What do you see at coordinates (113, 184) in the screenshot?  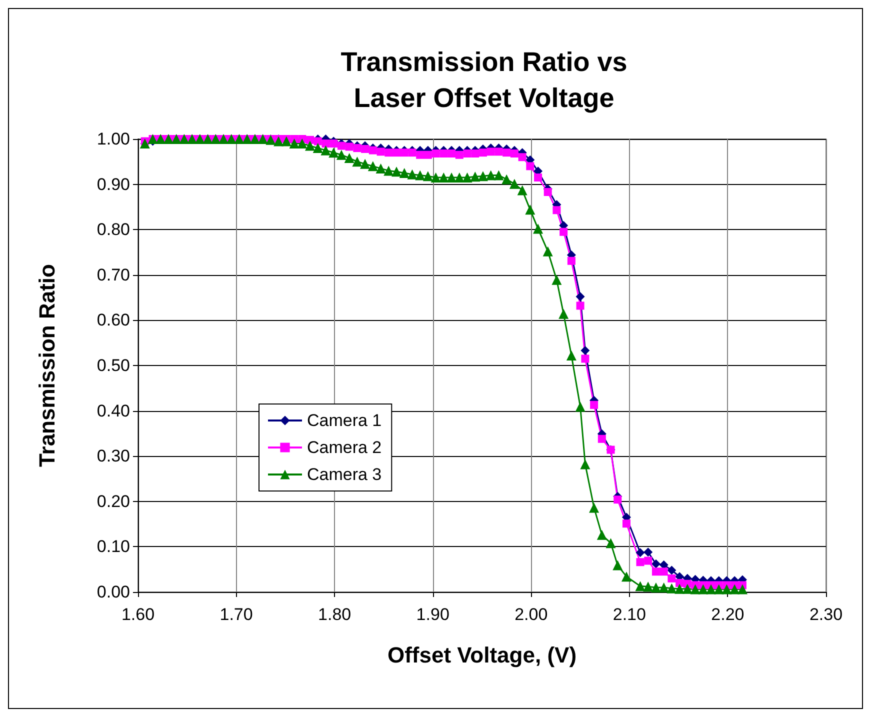 I see `y-tick-label: 0.90` at bounding box center [113, 184].